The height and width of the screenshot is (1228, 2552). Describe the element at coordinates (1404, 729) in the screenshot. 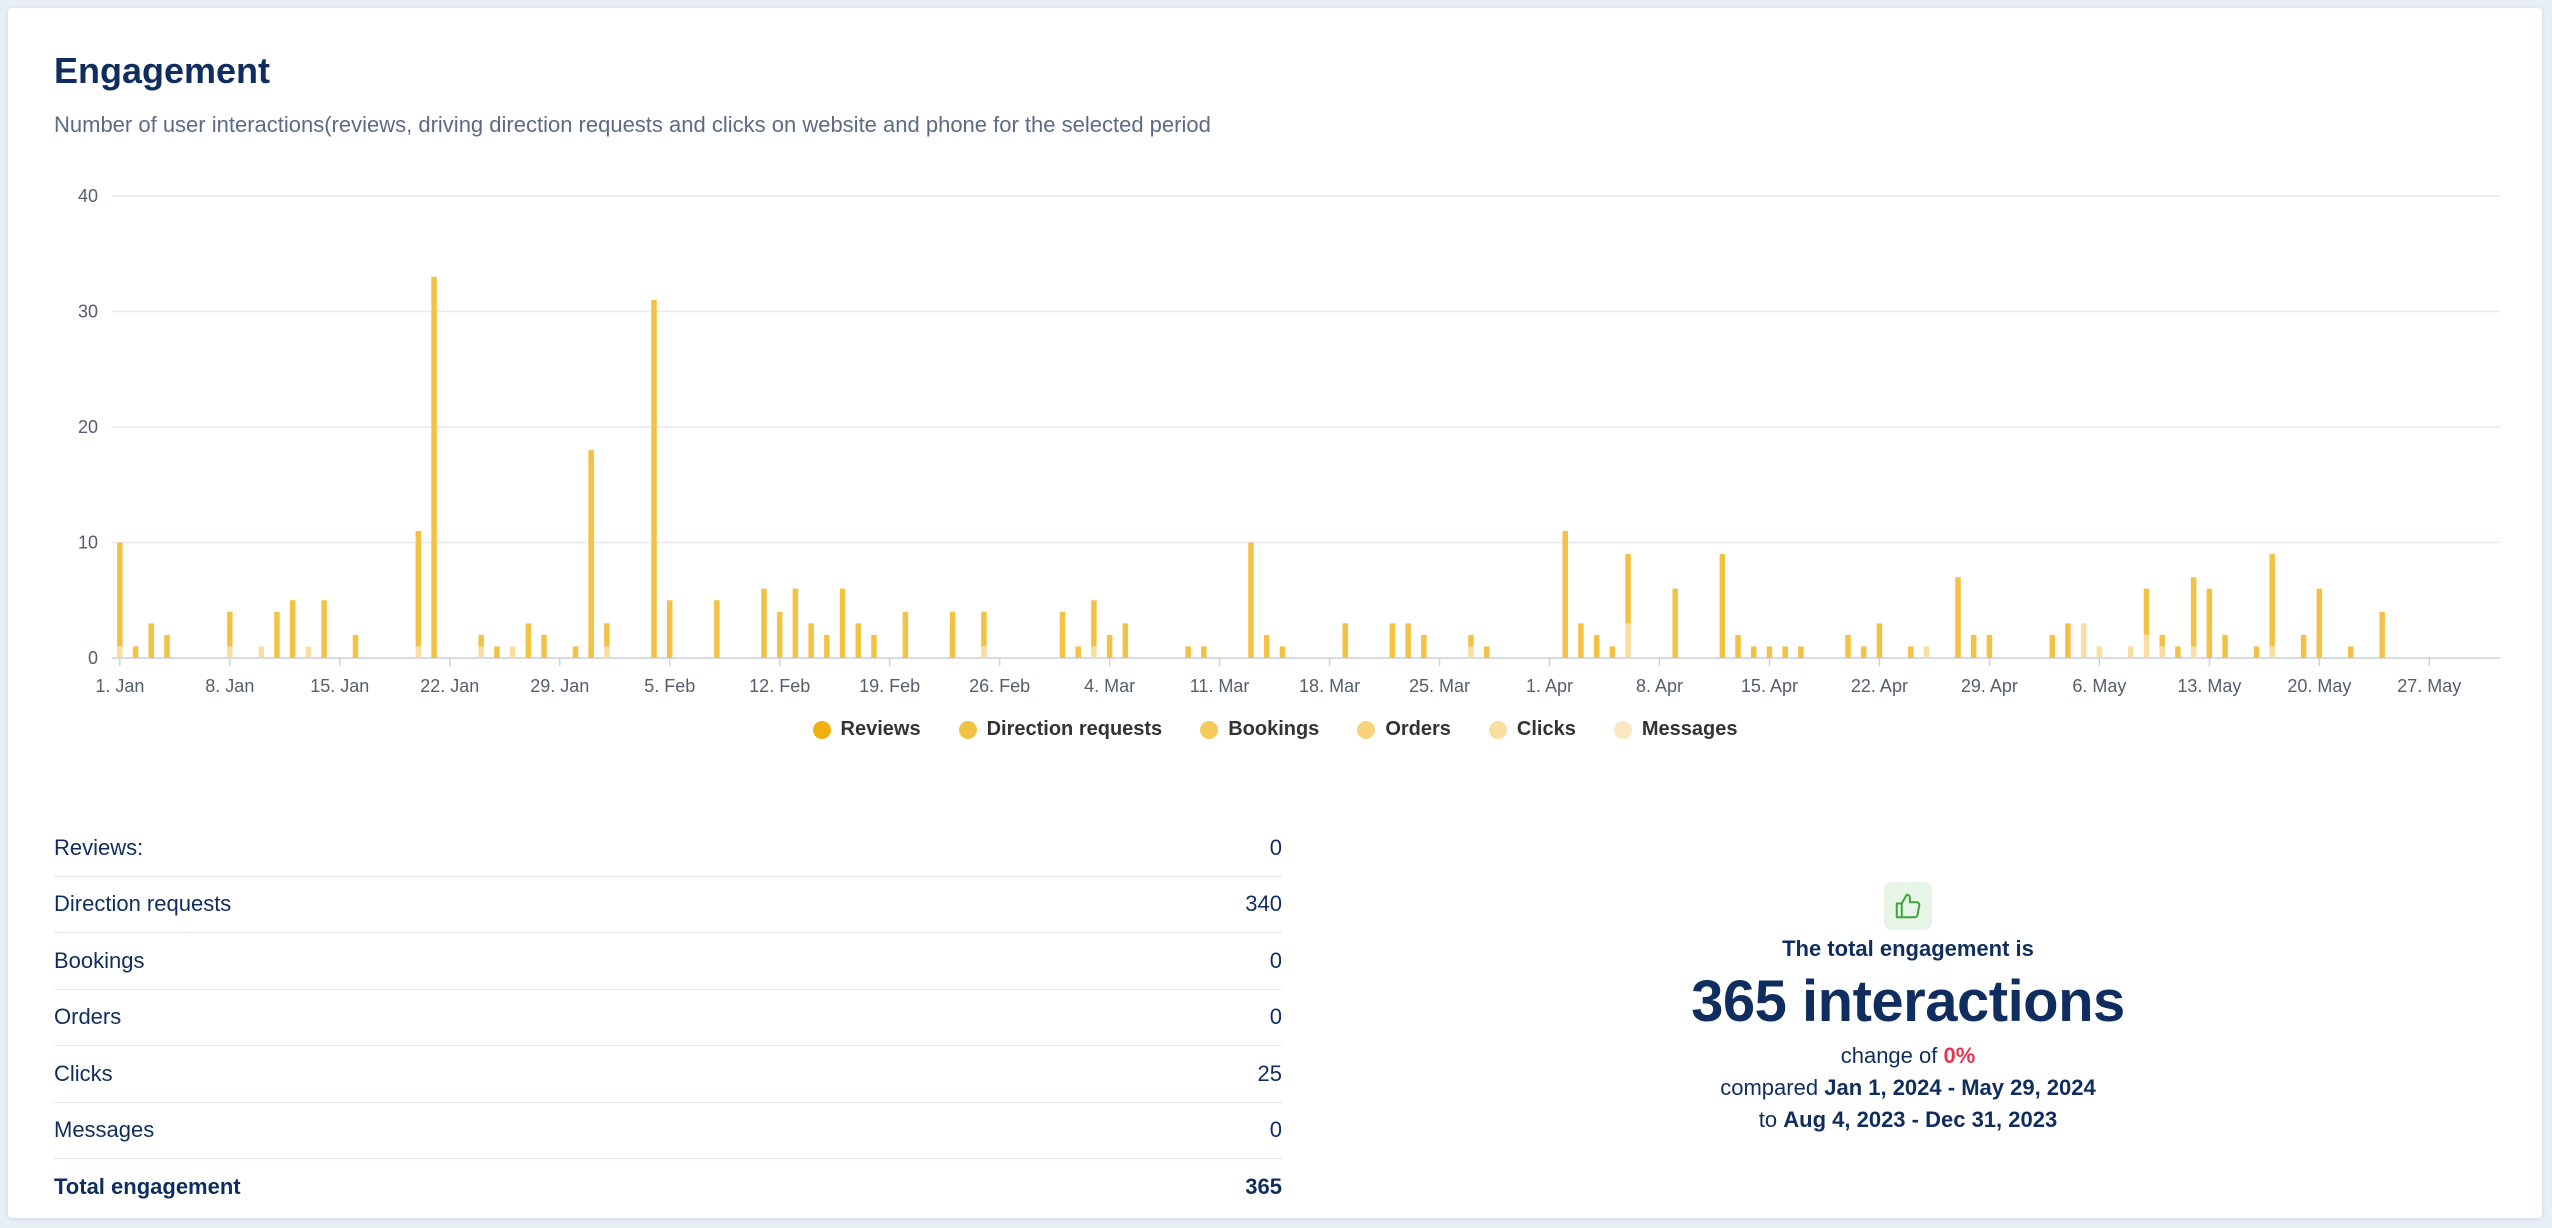

I see `legend-item: Orders` at that location.